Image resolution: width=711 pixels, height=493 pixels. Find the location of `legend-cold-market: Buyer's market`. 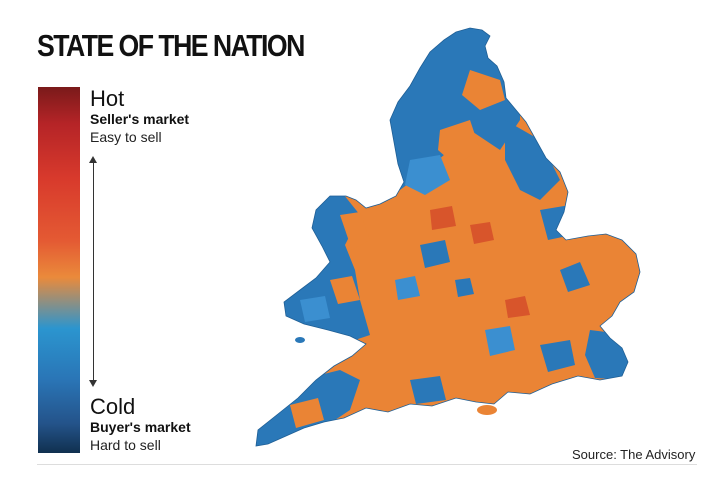

legend-cold-market: Buyer's market is located at coordinates (140, 427).